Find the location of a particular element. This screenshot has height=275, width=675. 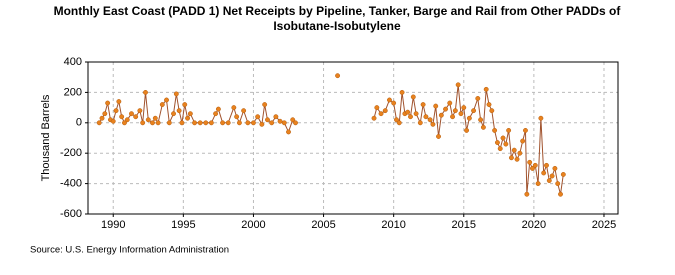

x-tick-label: 2010 is located at coordinates (393, 225).